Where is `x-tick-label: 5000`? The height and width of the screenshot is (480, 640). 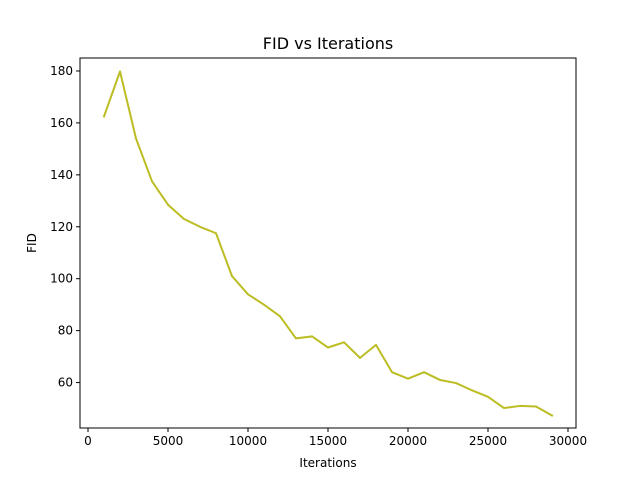
x-tick-label: 5000 is located at coordinates (168, 441).